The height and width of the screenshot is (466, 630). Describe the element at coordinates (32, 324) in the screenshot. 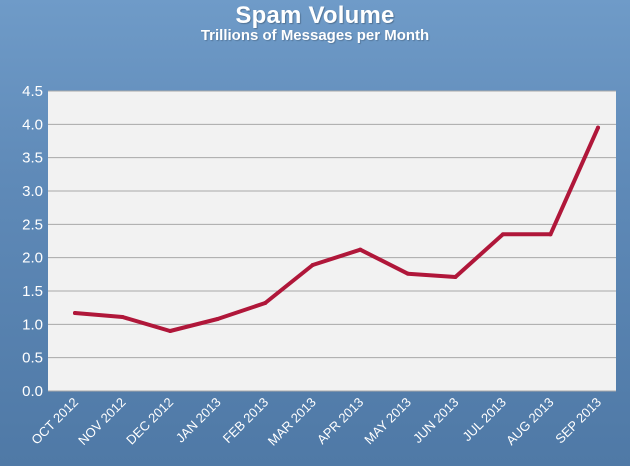

I see `y-tick-label: 1.0` at that location.